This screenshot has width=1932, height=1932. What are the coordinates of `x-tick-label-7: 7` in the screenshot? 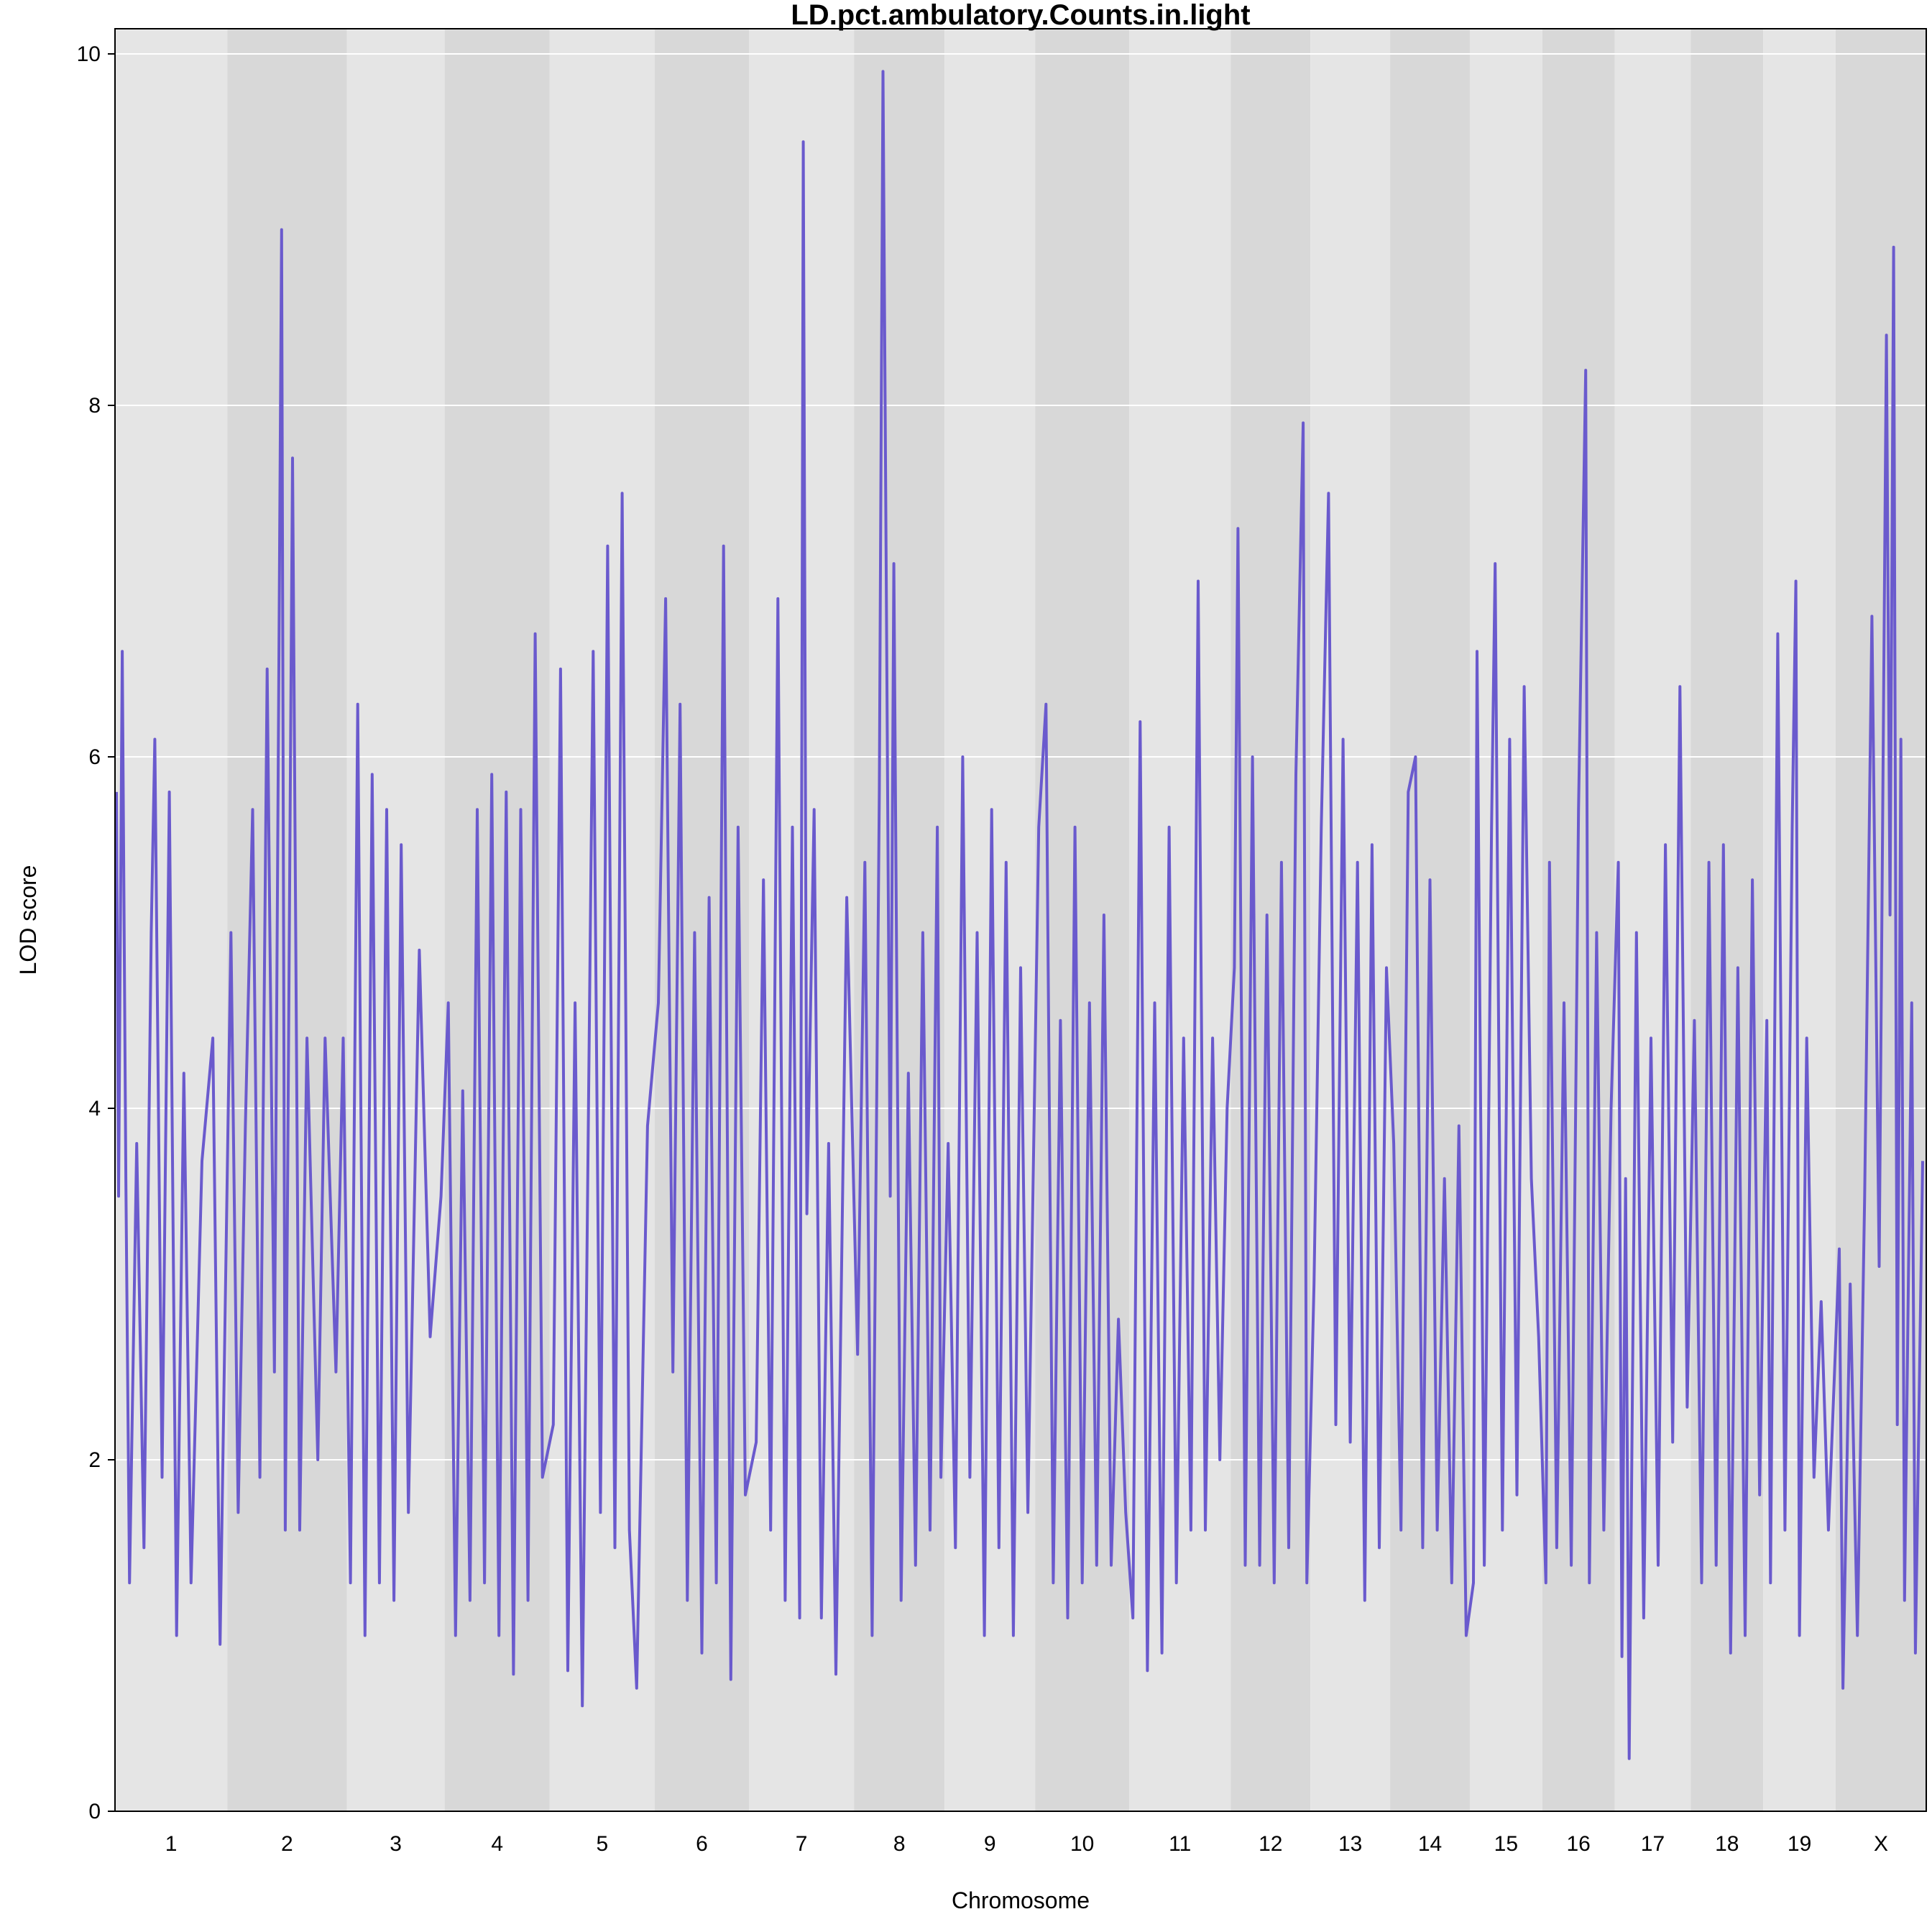 It's located at (802, 1844).